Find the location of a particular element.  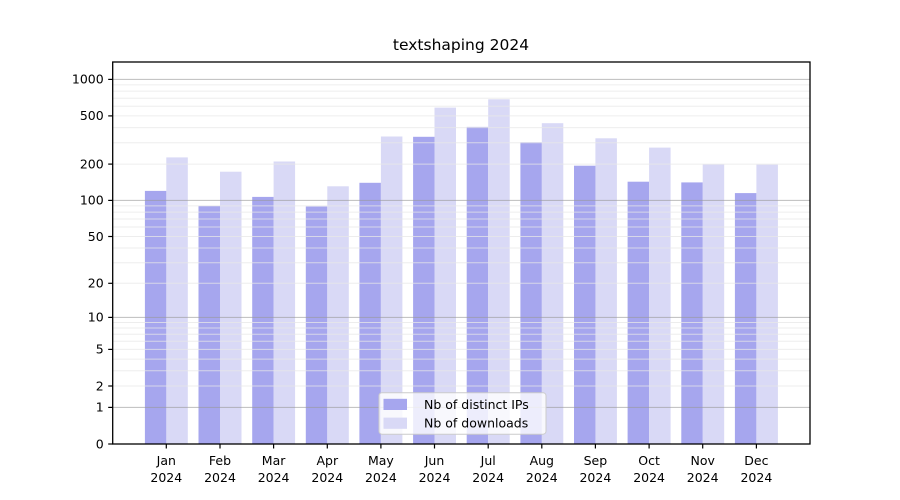

x-tick-label-month: Nov is located at coordinates (702, 460).